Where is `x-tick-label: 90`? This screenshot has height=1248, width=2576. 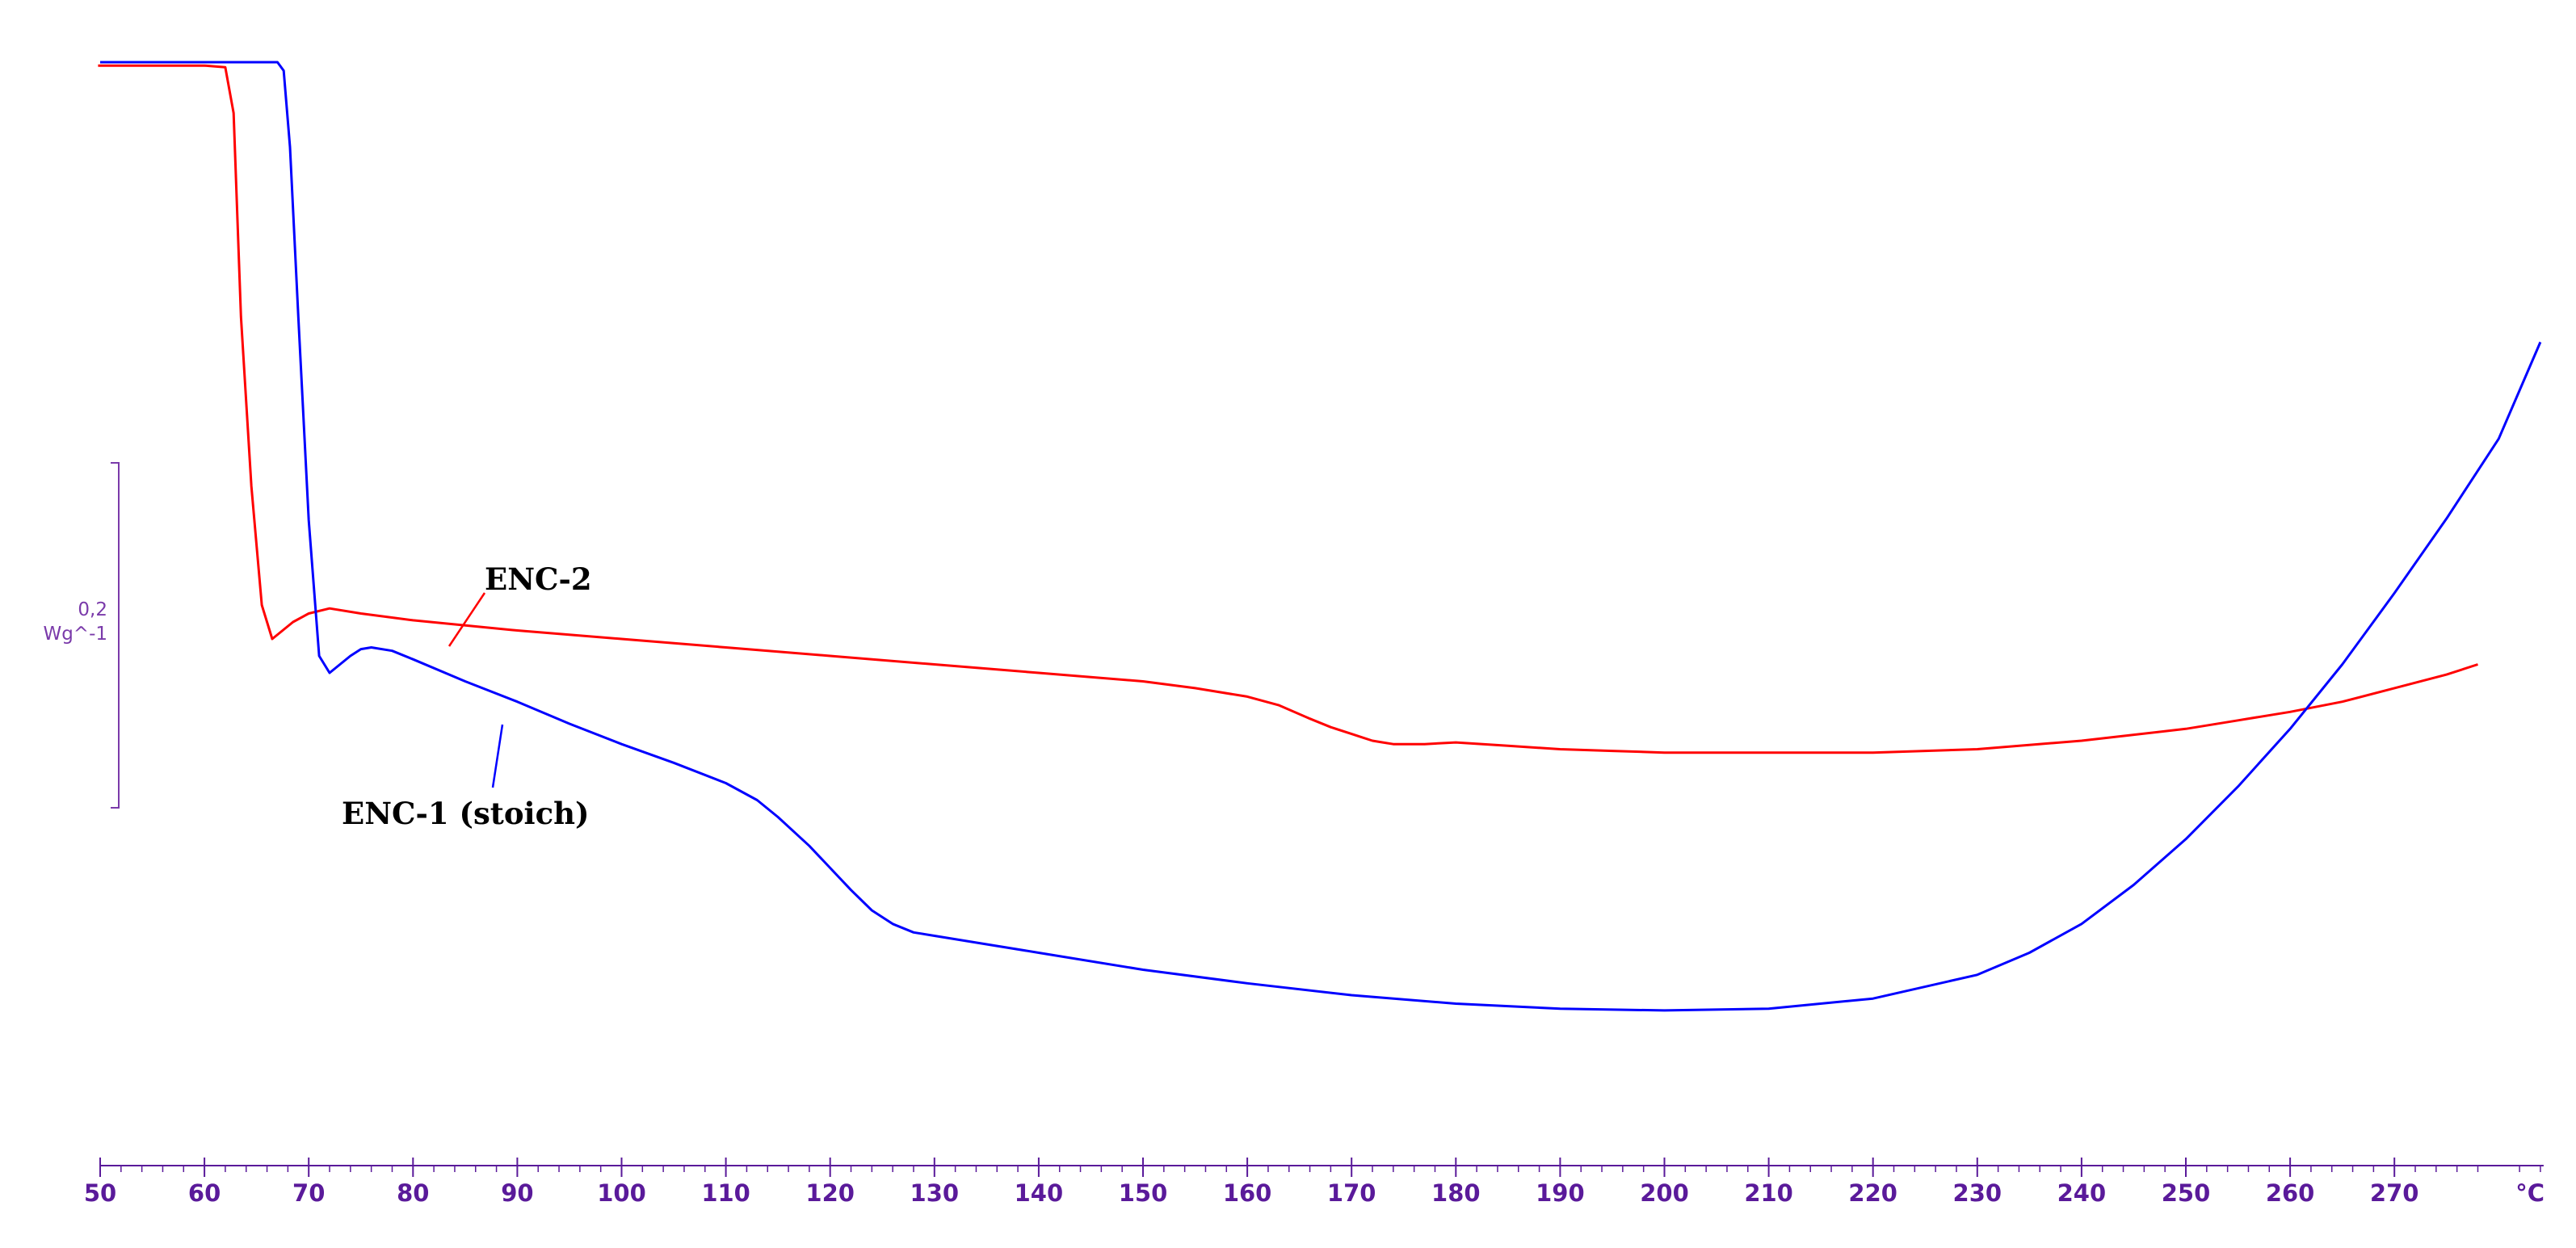 x-tick-label: 90 is located at coordinates (517, 1193).